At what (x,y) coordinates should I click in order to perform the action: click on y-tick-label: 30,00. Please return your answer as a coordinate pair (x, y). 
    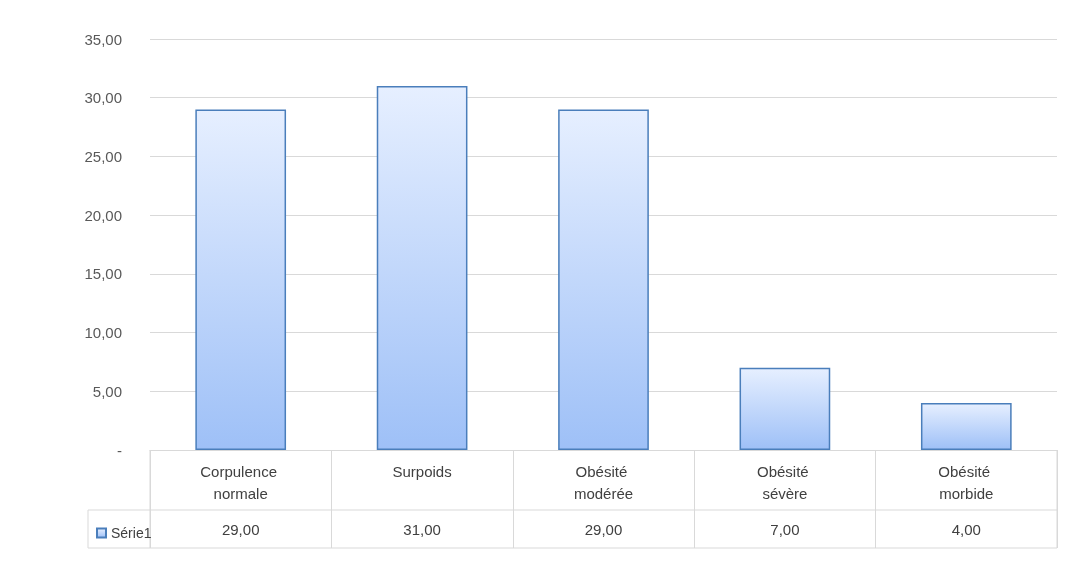
    Looking at the image, I should click on (103, 98).